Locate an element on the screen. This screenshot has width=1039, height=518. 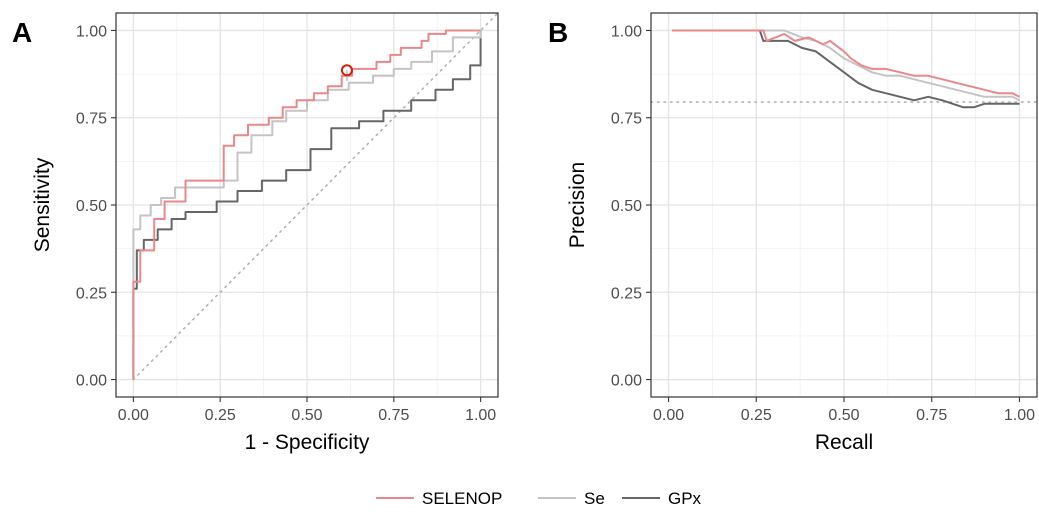
panel-letter: A is located at coordinates (22, 32).